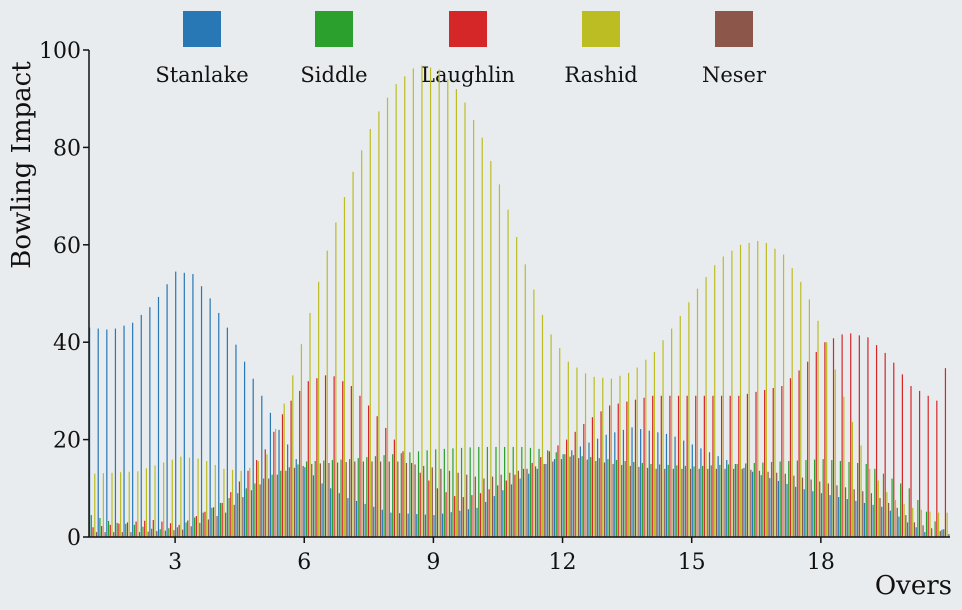 This screenshot has height=610, width=962. I want to click on y-tick-label: 100, so click(60, 51).